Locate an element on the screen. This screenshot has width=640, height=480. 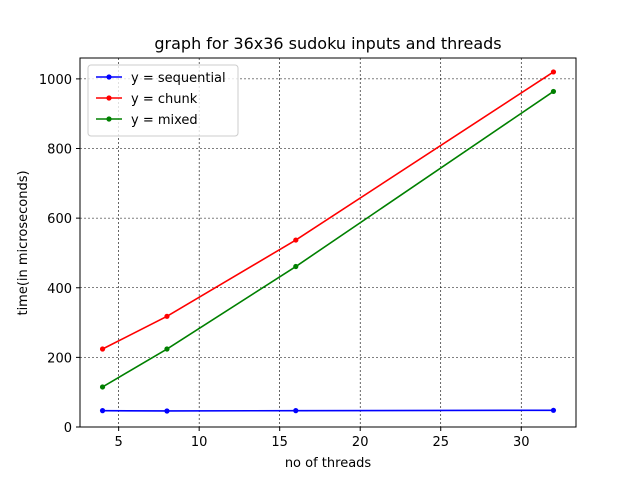
y-tick-label: 600 is located at coordinates (59, 219).